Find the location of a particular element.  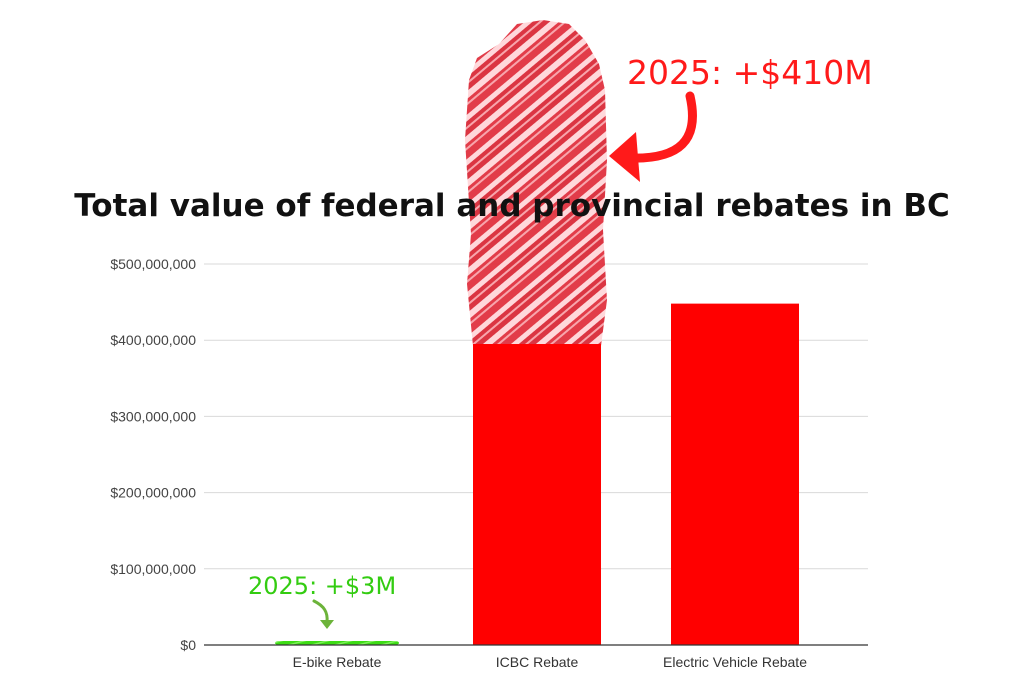

bar-icbc-rebate is located at coordinates (537, 494).